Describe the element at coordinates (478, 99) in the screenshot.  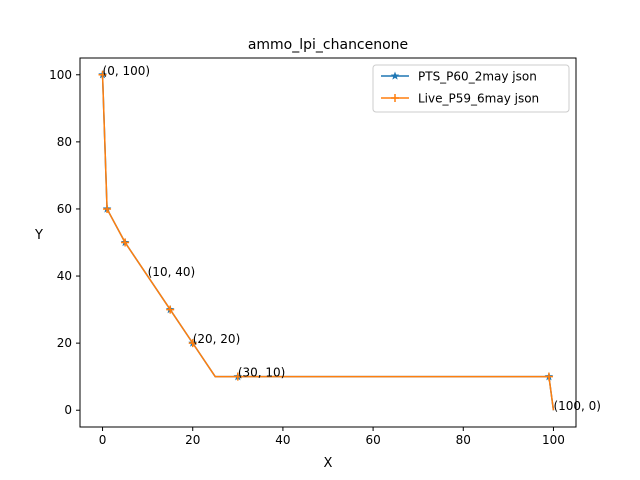
I see `legend-label-live: Live_P59_6may json` at that location.